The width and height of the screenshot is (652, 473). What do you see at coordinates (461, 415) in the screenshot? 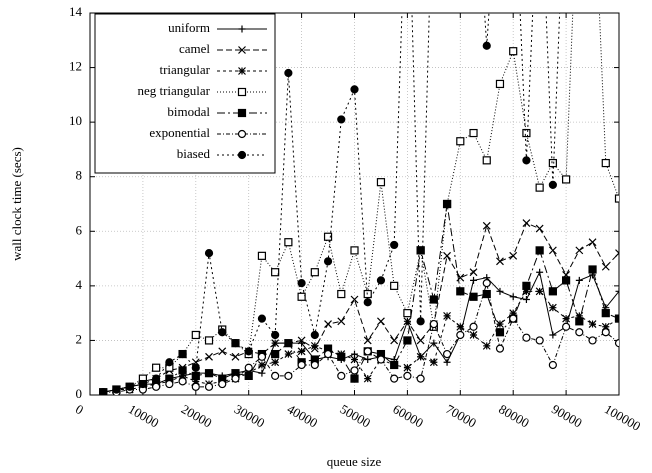
I see `x-tick-label: 70000` at bounding box center [461, 415].